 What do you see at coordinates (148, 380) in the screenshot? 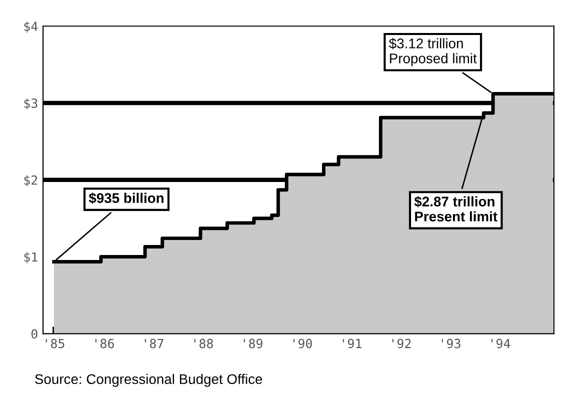
I see `source-note: Source: Congressional Budget Office` at bounding box center [148, 380].